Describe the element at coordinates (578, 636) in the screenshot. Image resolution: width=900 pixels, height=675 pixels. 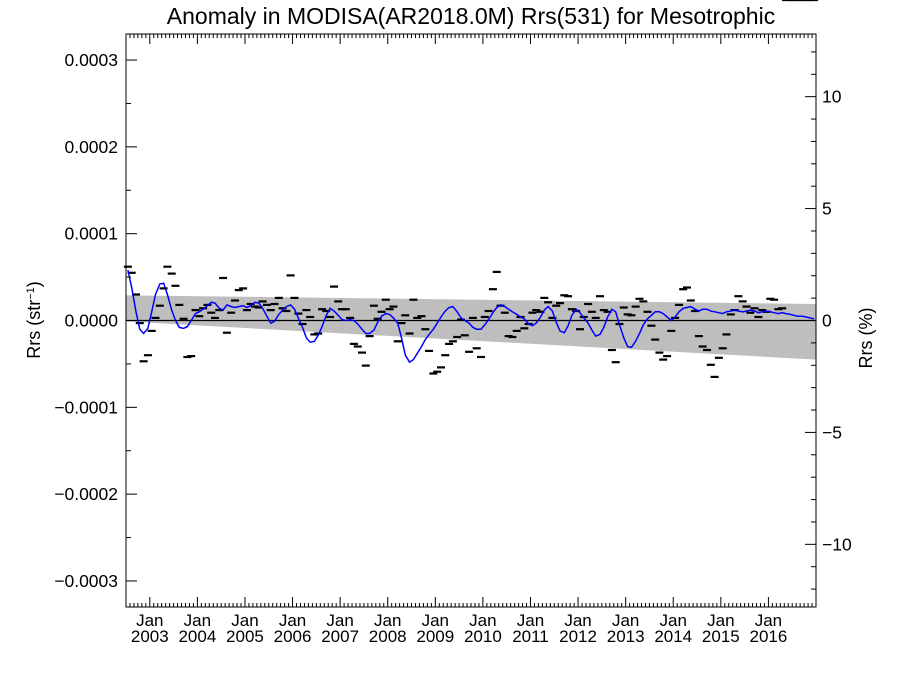
I see `x-tick-year-label: 2012` at that location.